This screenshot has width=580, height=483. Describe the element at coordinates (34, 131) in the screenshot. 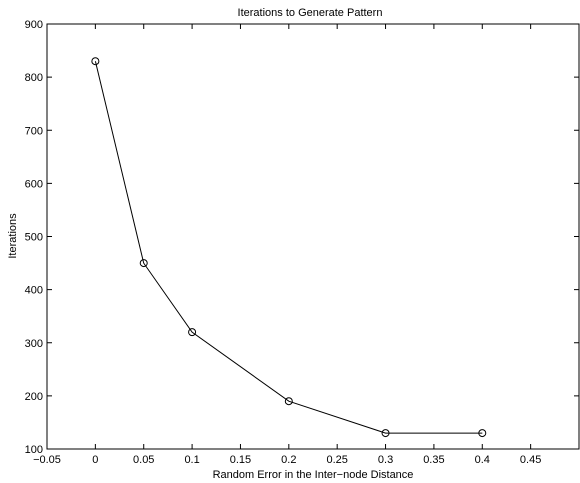

I see `y-tick-label: 700` at that location.